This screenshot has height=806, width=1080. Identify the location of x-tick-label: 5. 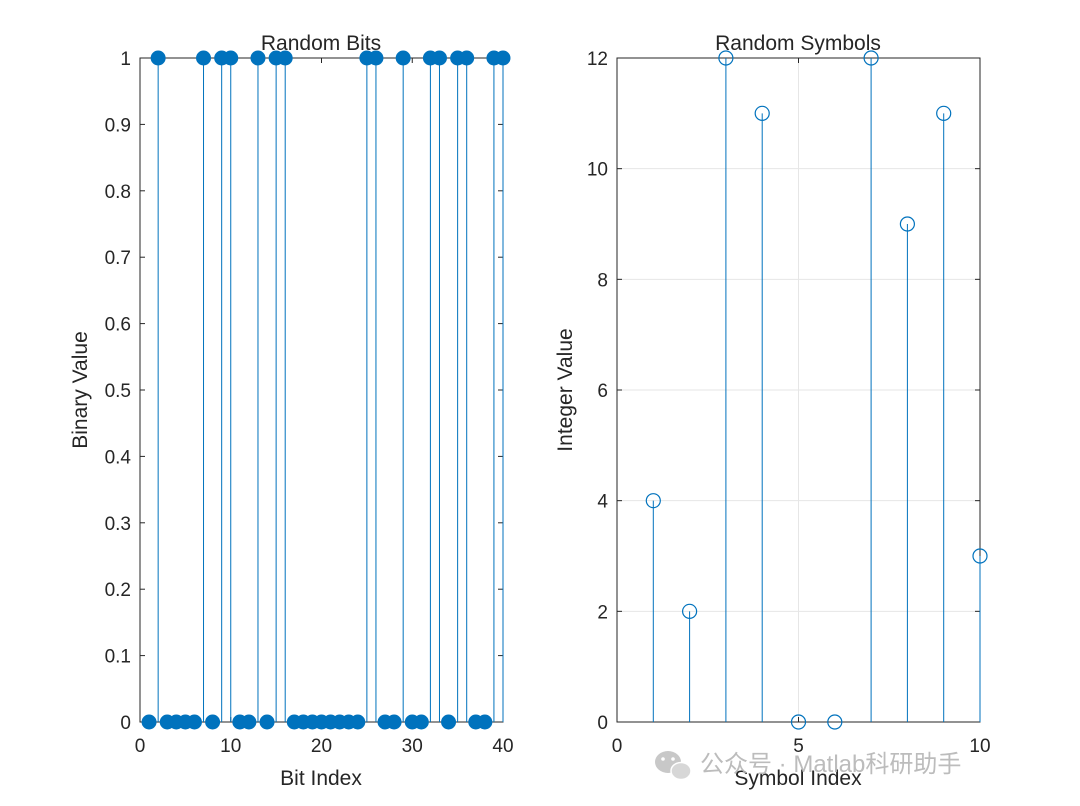
(798, 746).